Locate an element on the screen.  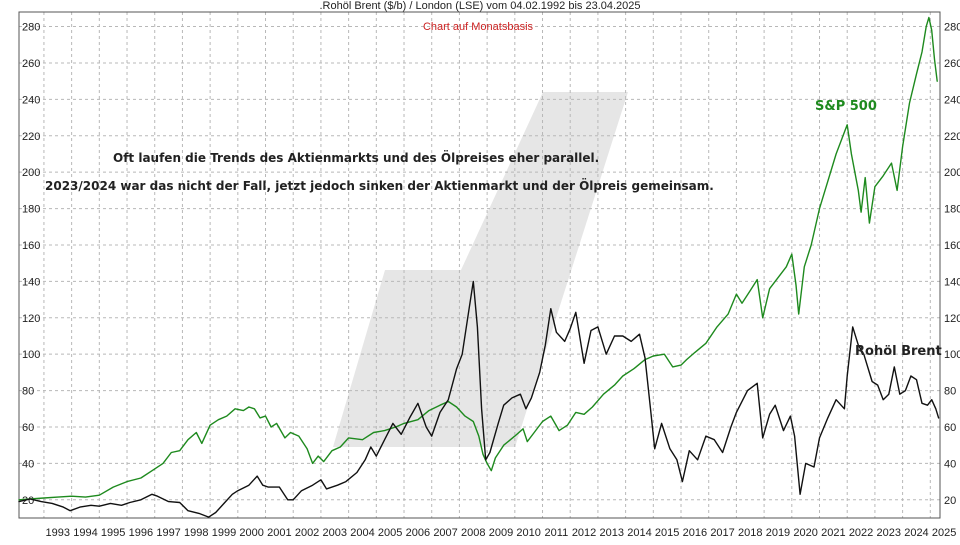
x-tick-label: 1993 is located at coordinates (58, 533).